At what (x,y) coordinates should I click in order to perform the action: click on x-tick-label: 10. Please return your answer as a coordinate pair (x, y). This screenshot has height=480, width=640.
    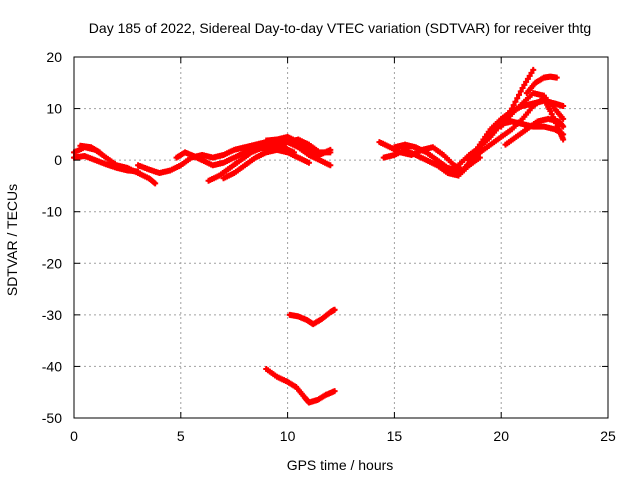
    Looking at the image, I should click on (288, 436).